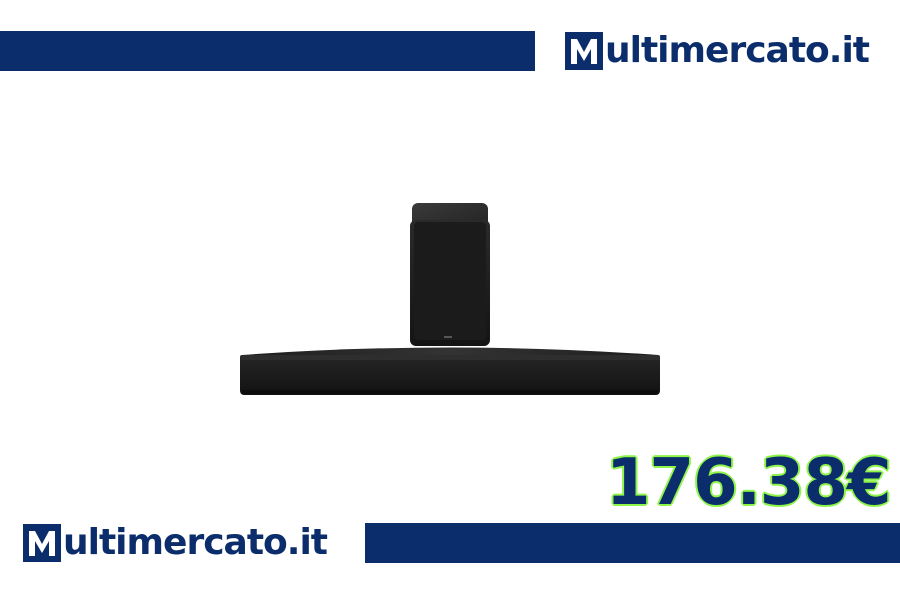  Describe the element at coordinates (748, 483) in the screenshot. I see `price-label: 176.38€` at that location.